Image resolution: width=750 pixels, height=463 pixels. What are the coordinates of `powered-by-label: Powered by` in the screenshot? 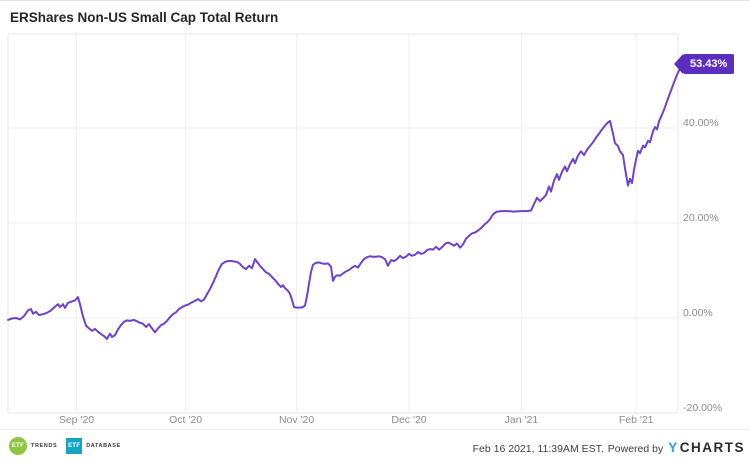 It's located at (635, 449).